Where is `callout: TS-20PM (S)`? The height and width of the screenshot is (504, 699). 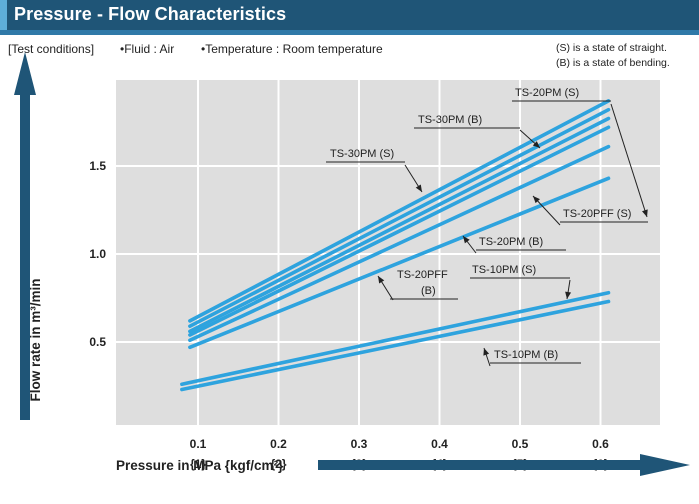
callout: TS-20PM (S) is located at coordinates (580, 152).